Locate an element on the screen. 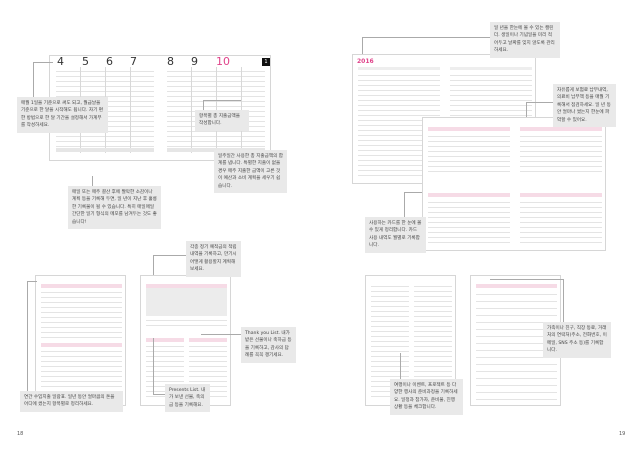 This screenshot has width=640, height=454. day-7: 7 is located at coordinates (133, 61).